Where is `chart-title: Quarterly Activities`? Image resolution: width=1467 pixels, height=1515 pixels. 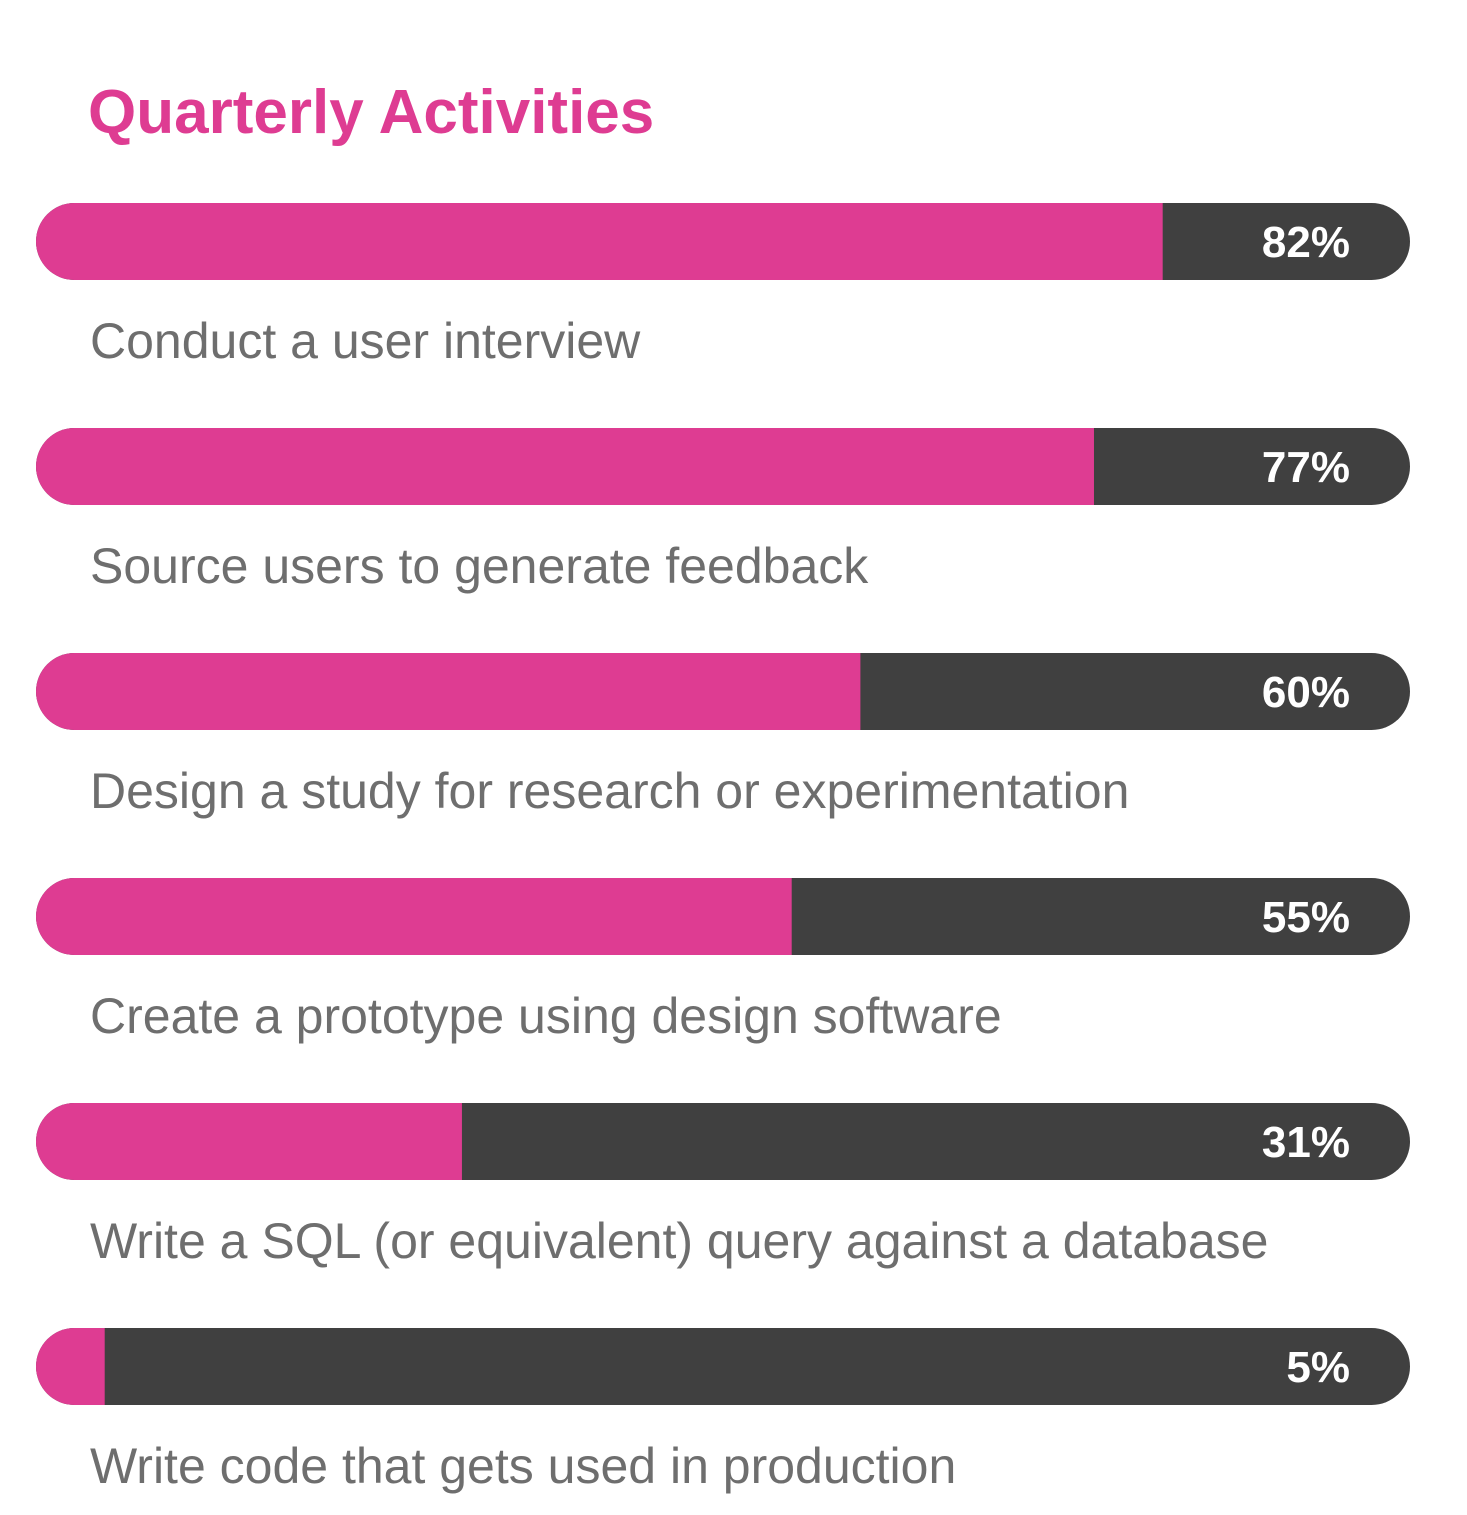
chart-title: Quarterly Activities is located at coordinates (371, 112).